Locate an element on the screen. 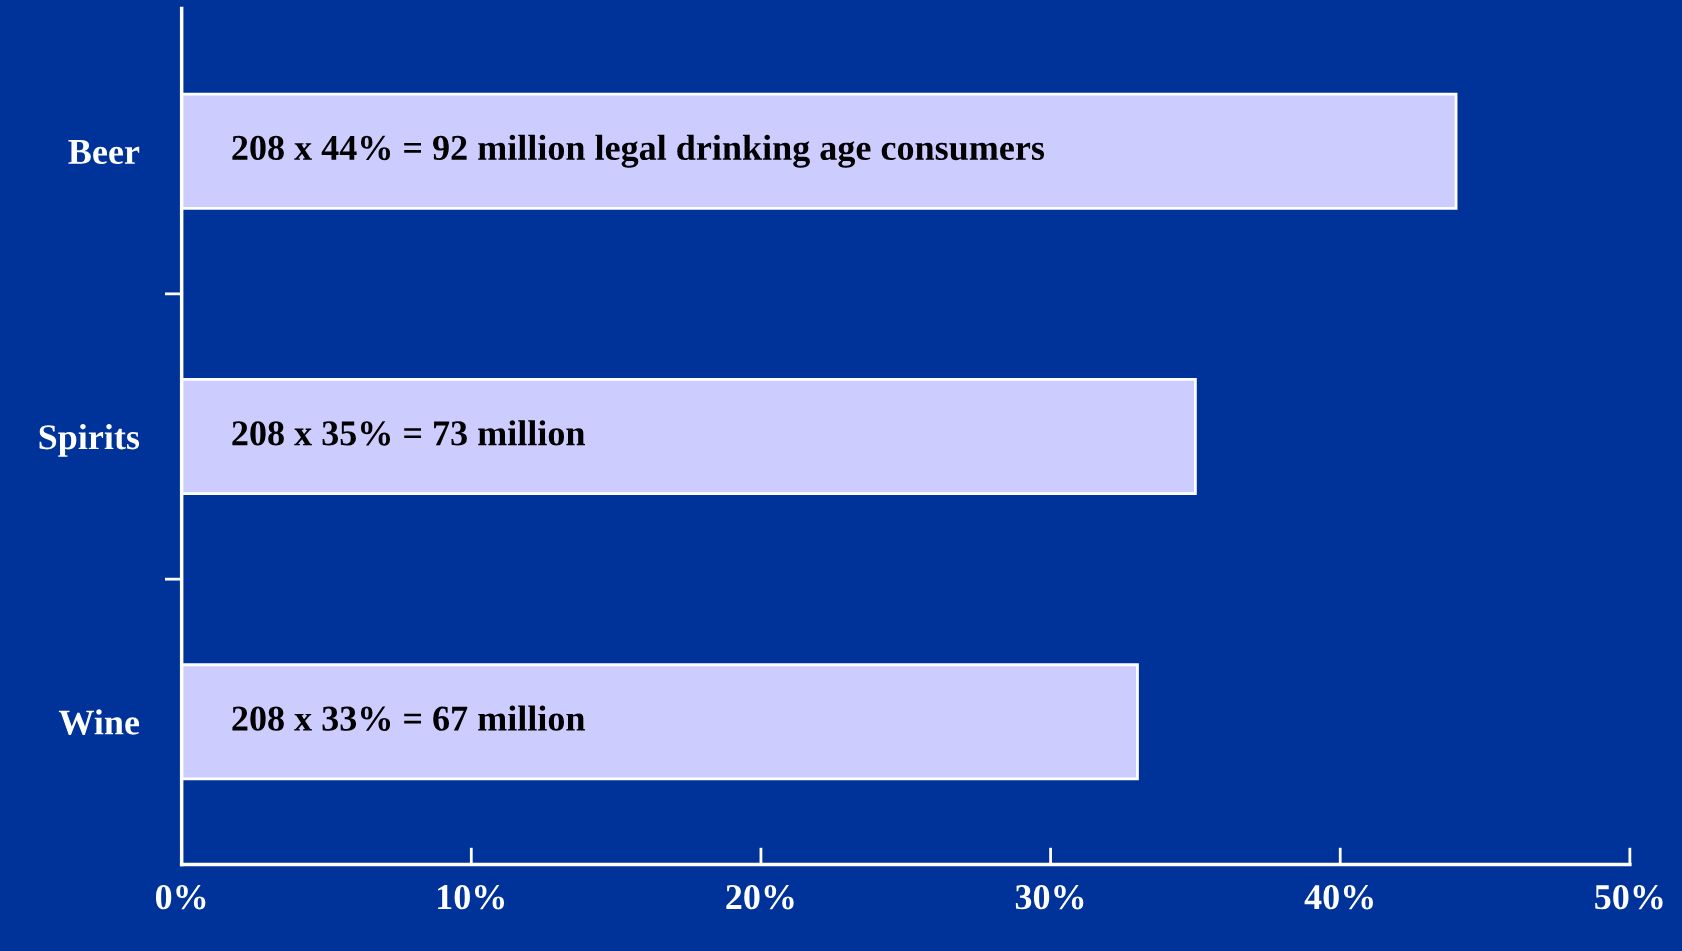 This screenshot has height=951, width=1682. x-tick-label: 10% is located at coordinates (471, 897).